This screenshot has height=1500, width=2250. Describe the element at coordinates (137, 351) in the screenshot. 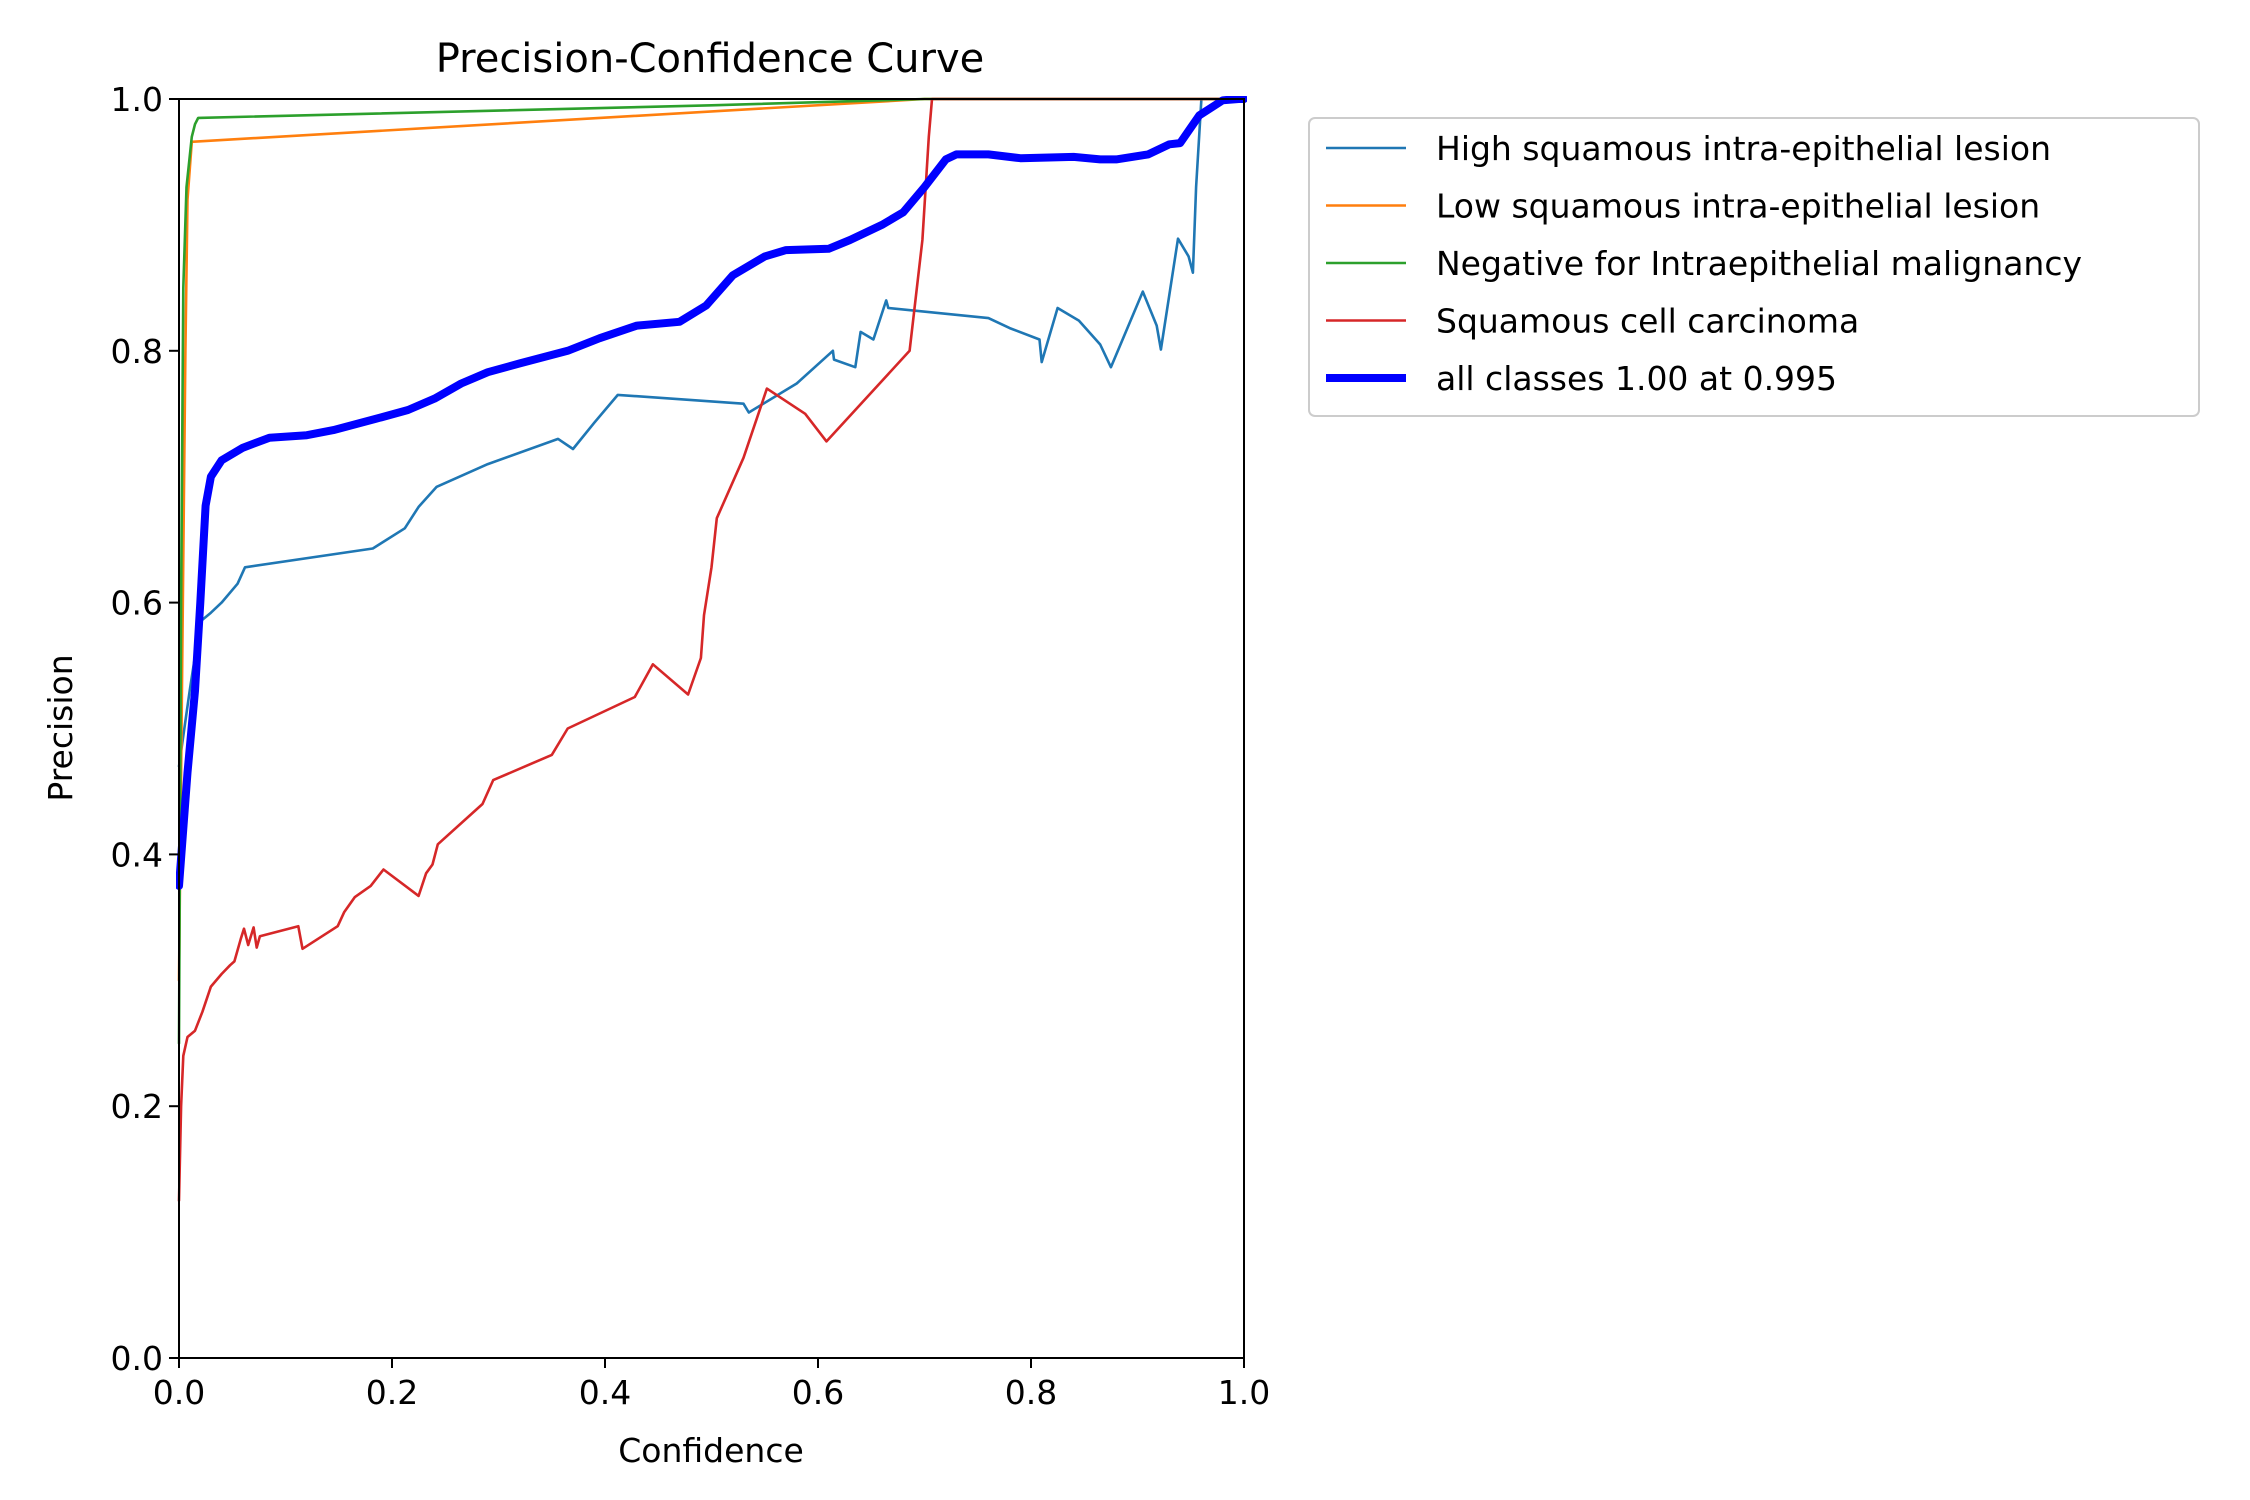

I see `y-tick-label: 0.8` at that location.